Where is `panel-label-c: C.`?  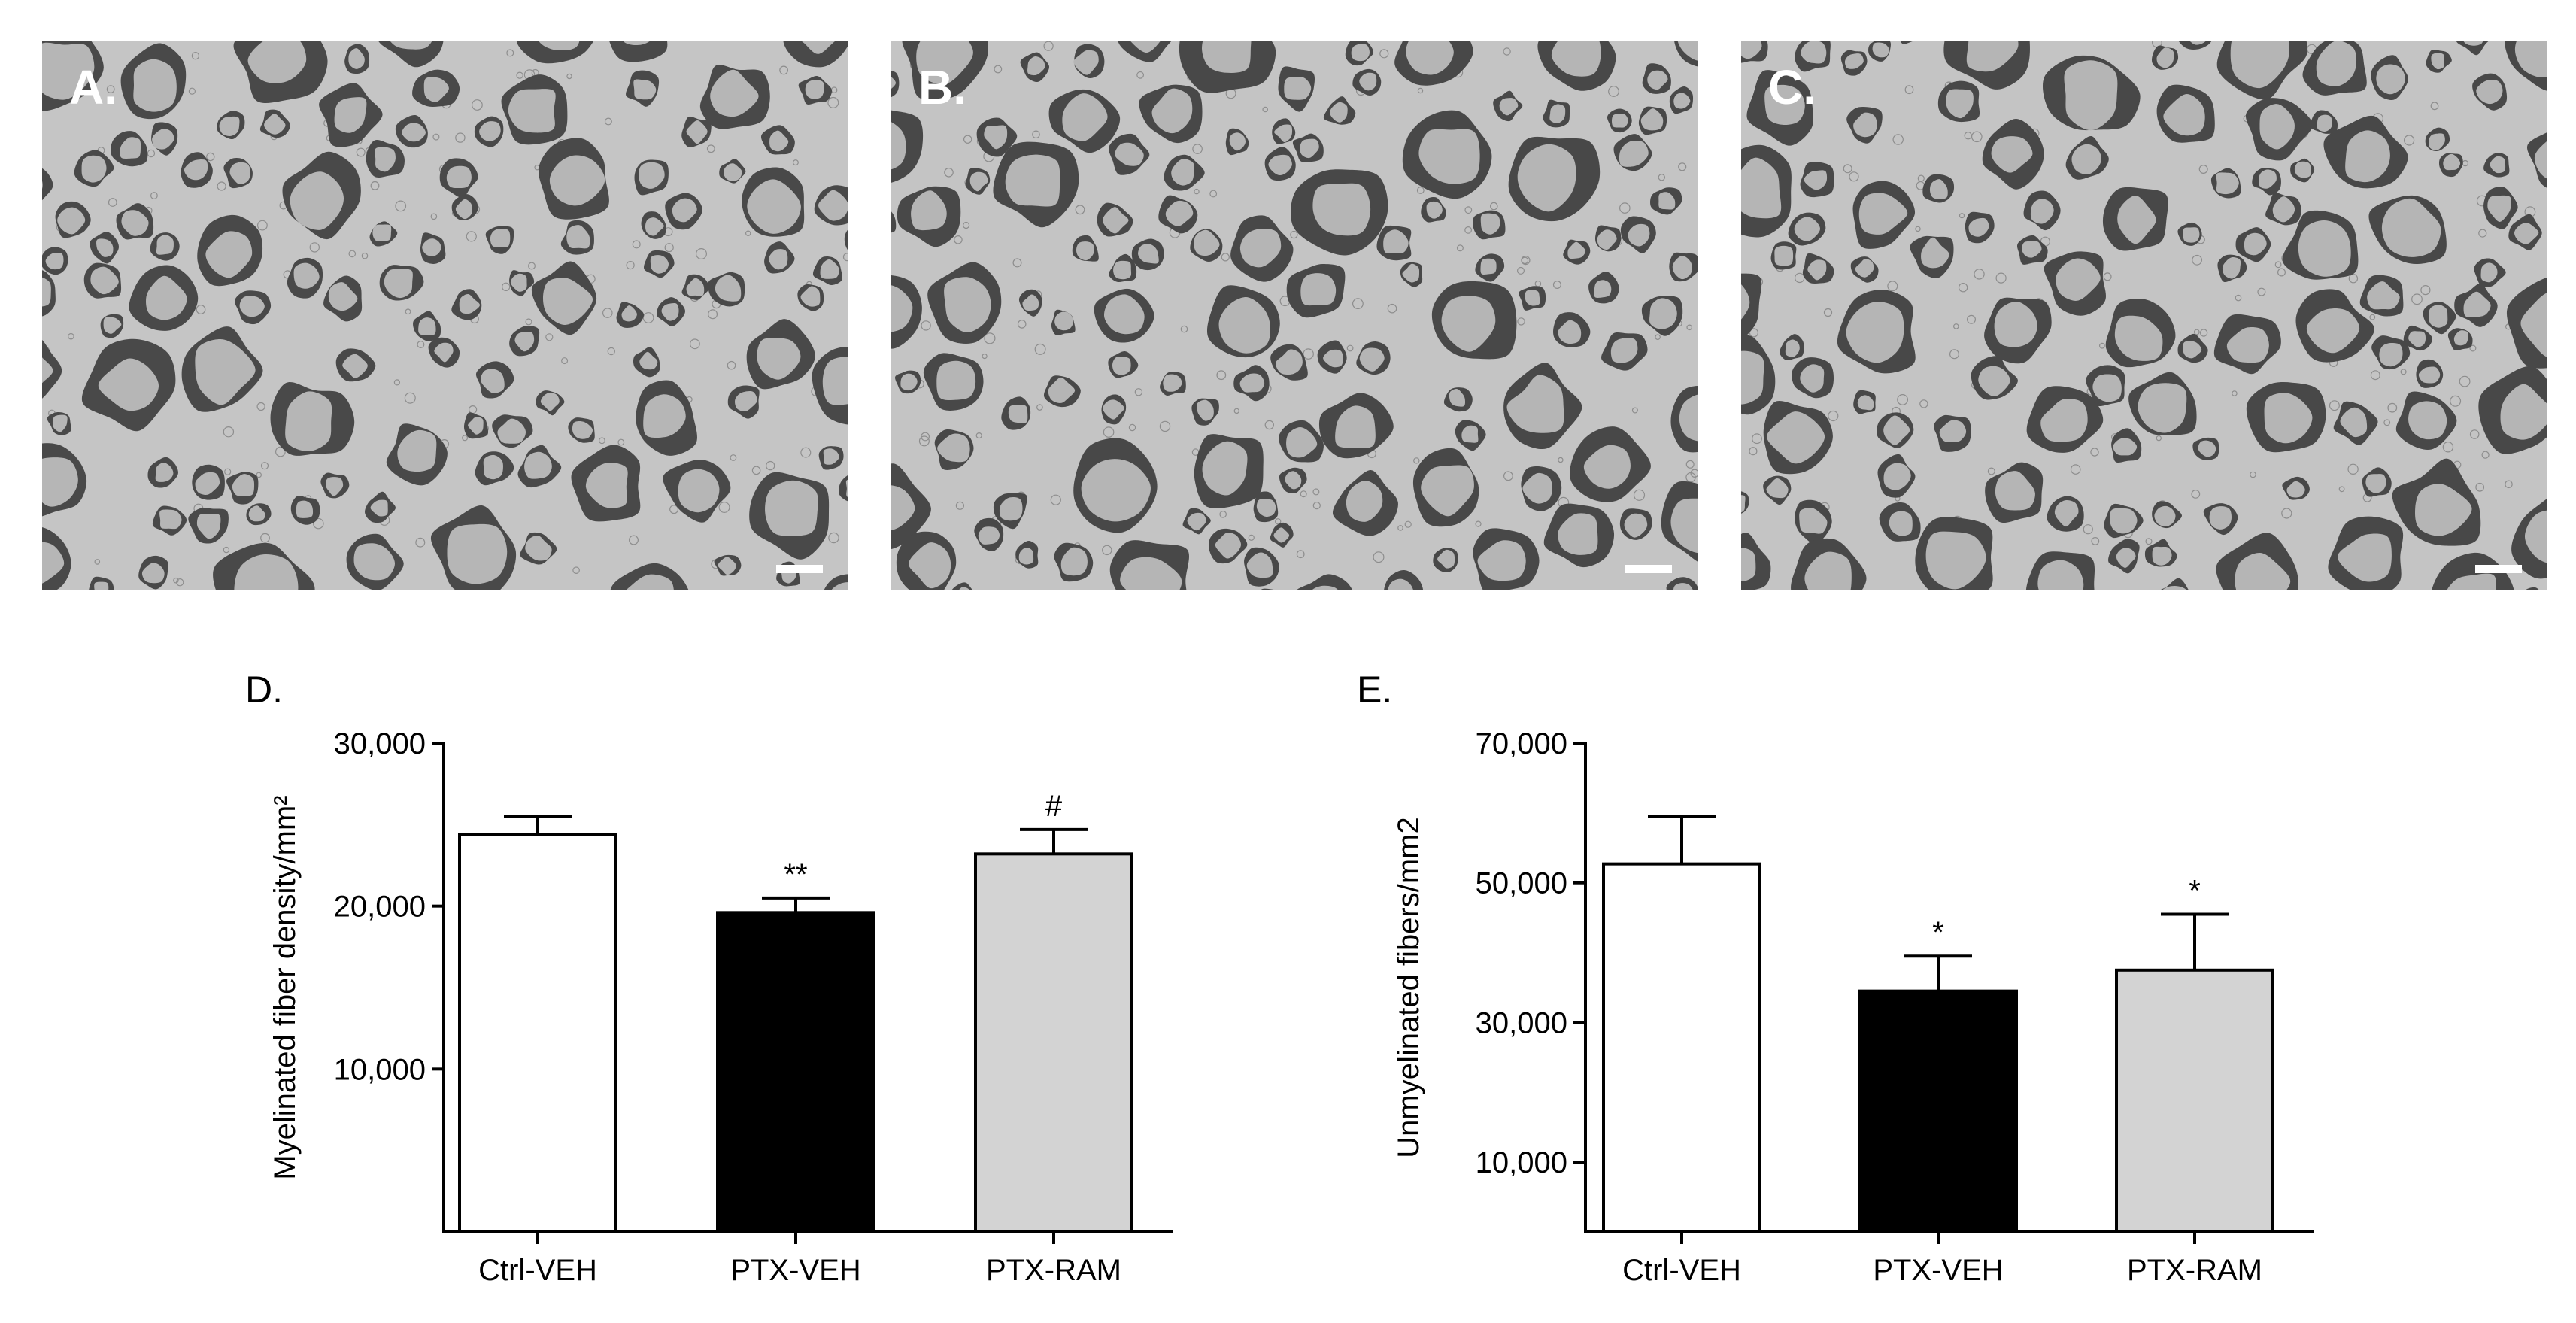
panel-label-c: C. is located at coordinates (1792, 87).